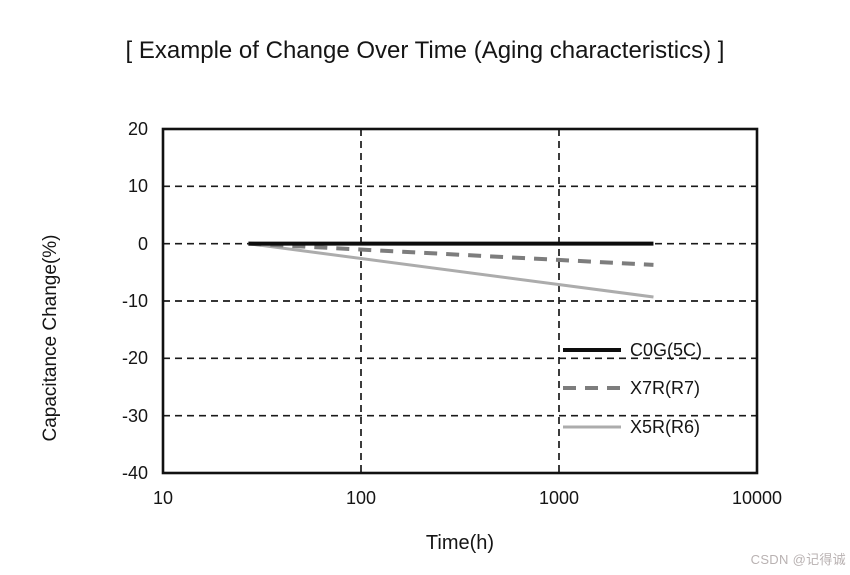  I want to click on y-tick-label: -20, so click(134, 358).